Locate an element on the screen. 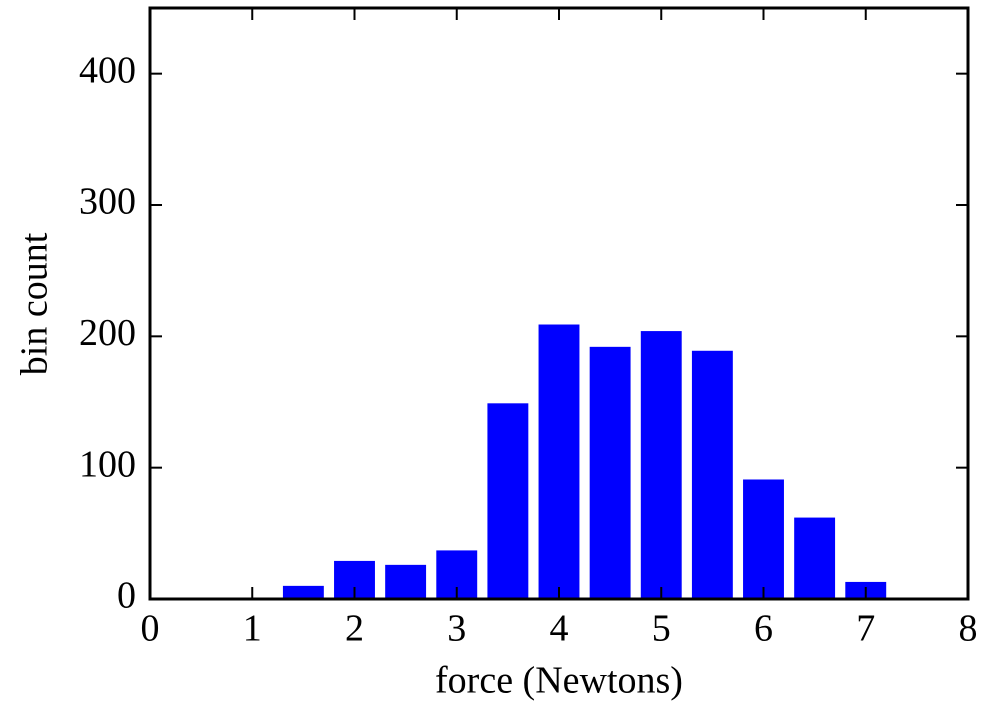  y-tick-label: 200 is located at coordinates (107, 333).